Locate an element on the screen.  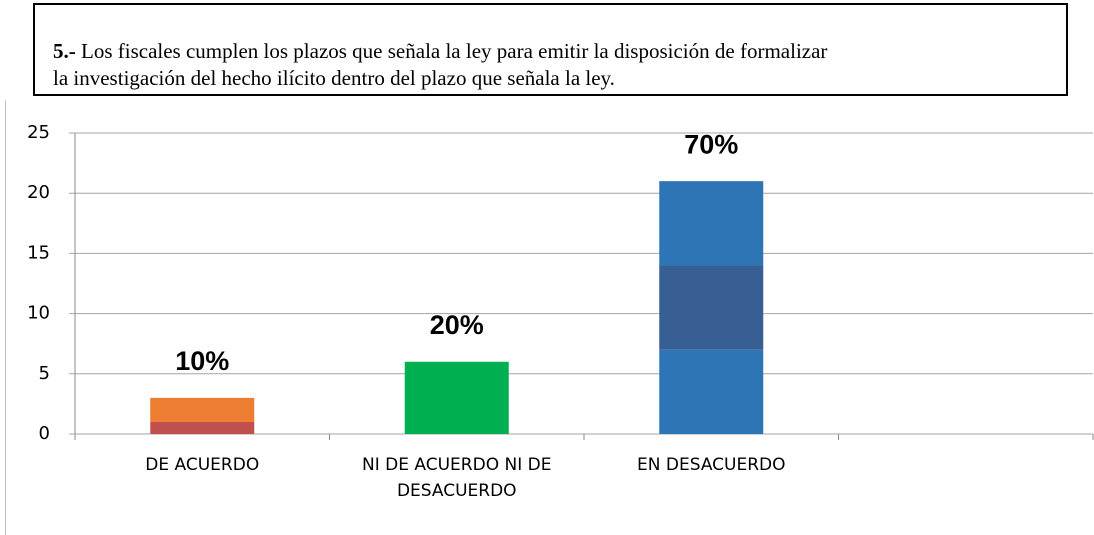
data-label: 70% is located at coordinates (711, 144).